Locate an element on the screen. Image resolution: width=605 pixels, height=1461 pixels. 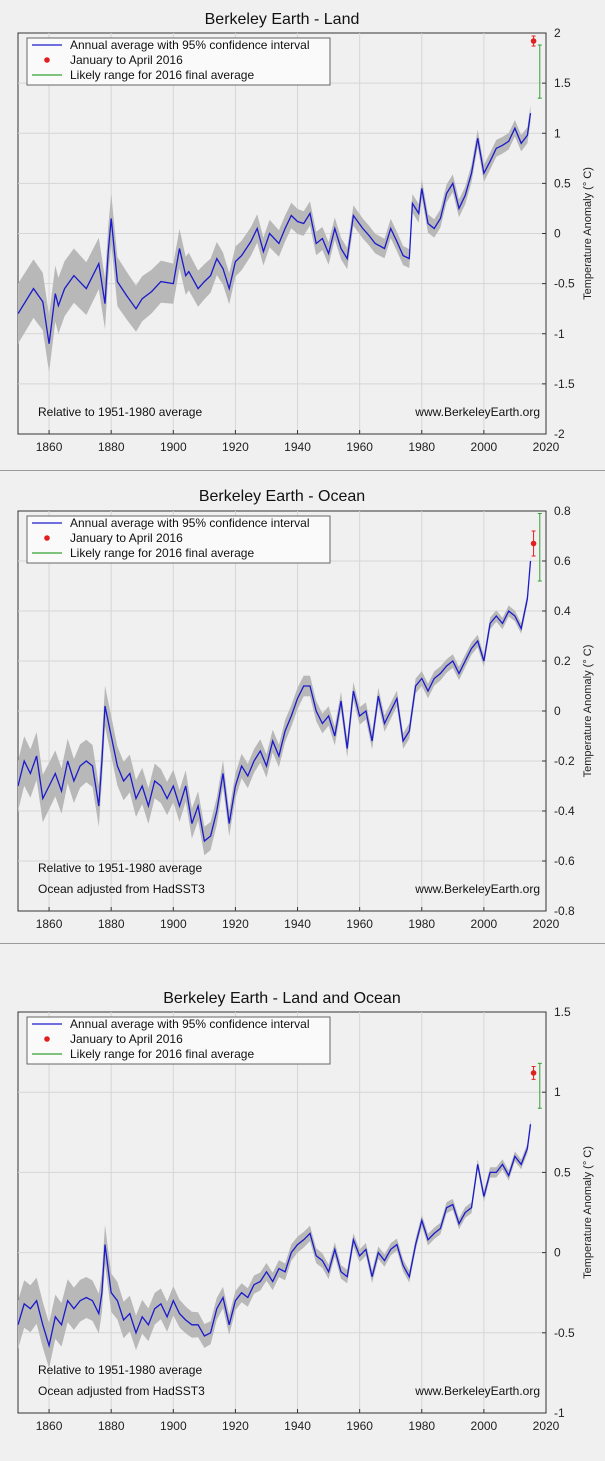
y-tick-label: 0.4 is located at coordinates (562, 611).